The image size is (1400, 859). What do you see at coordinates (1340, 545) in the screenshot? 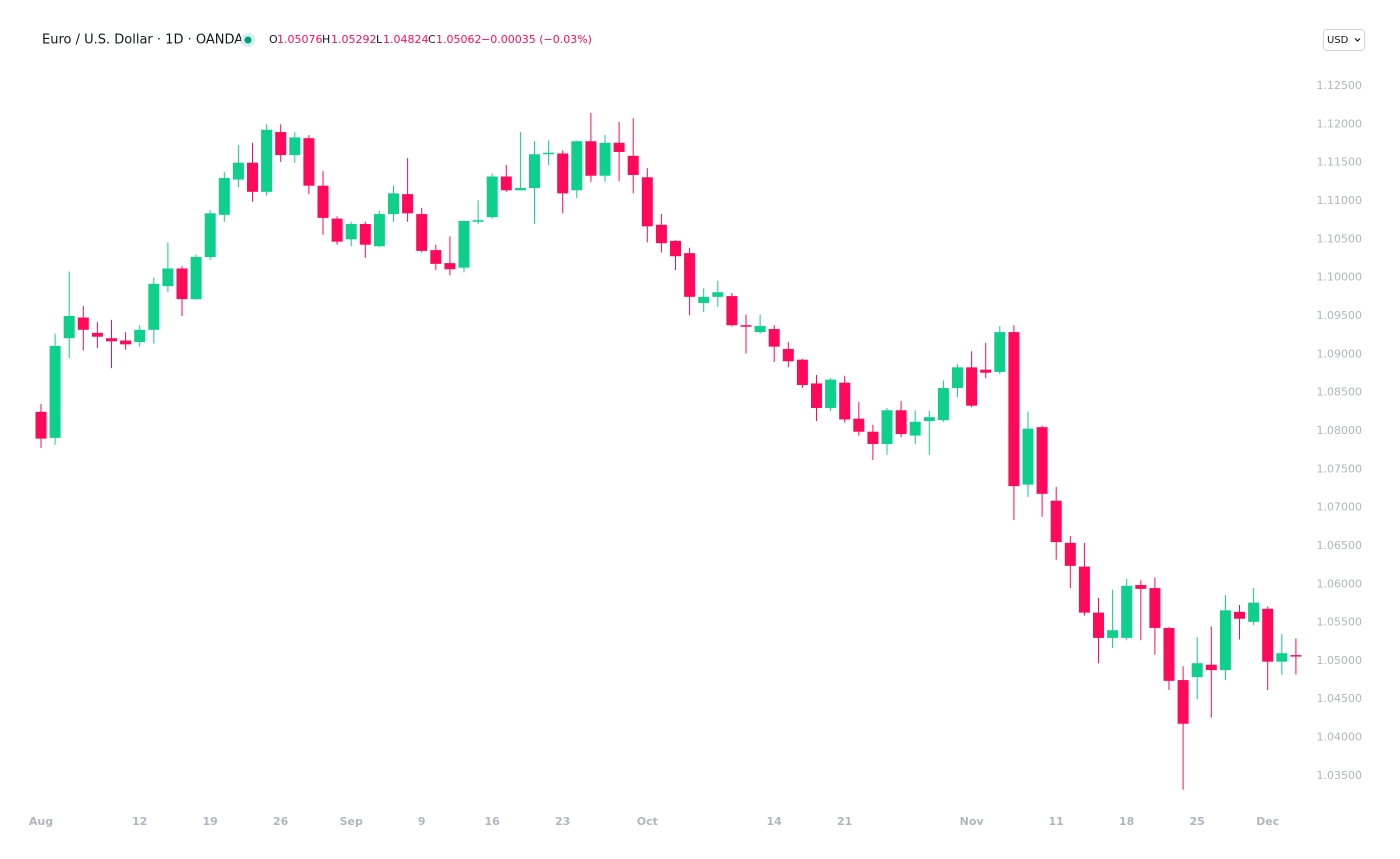
I see `y-tick-label: 1.06500` at bounding box center [1340, 545].